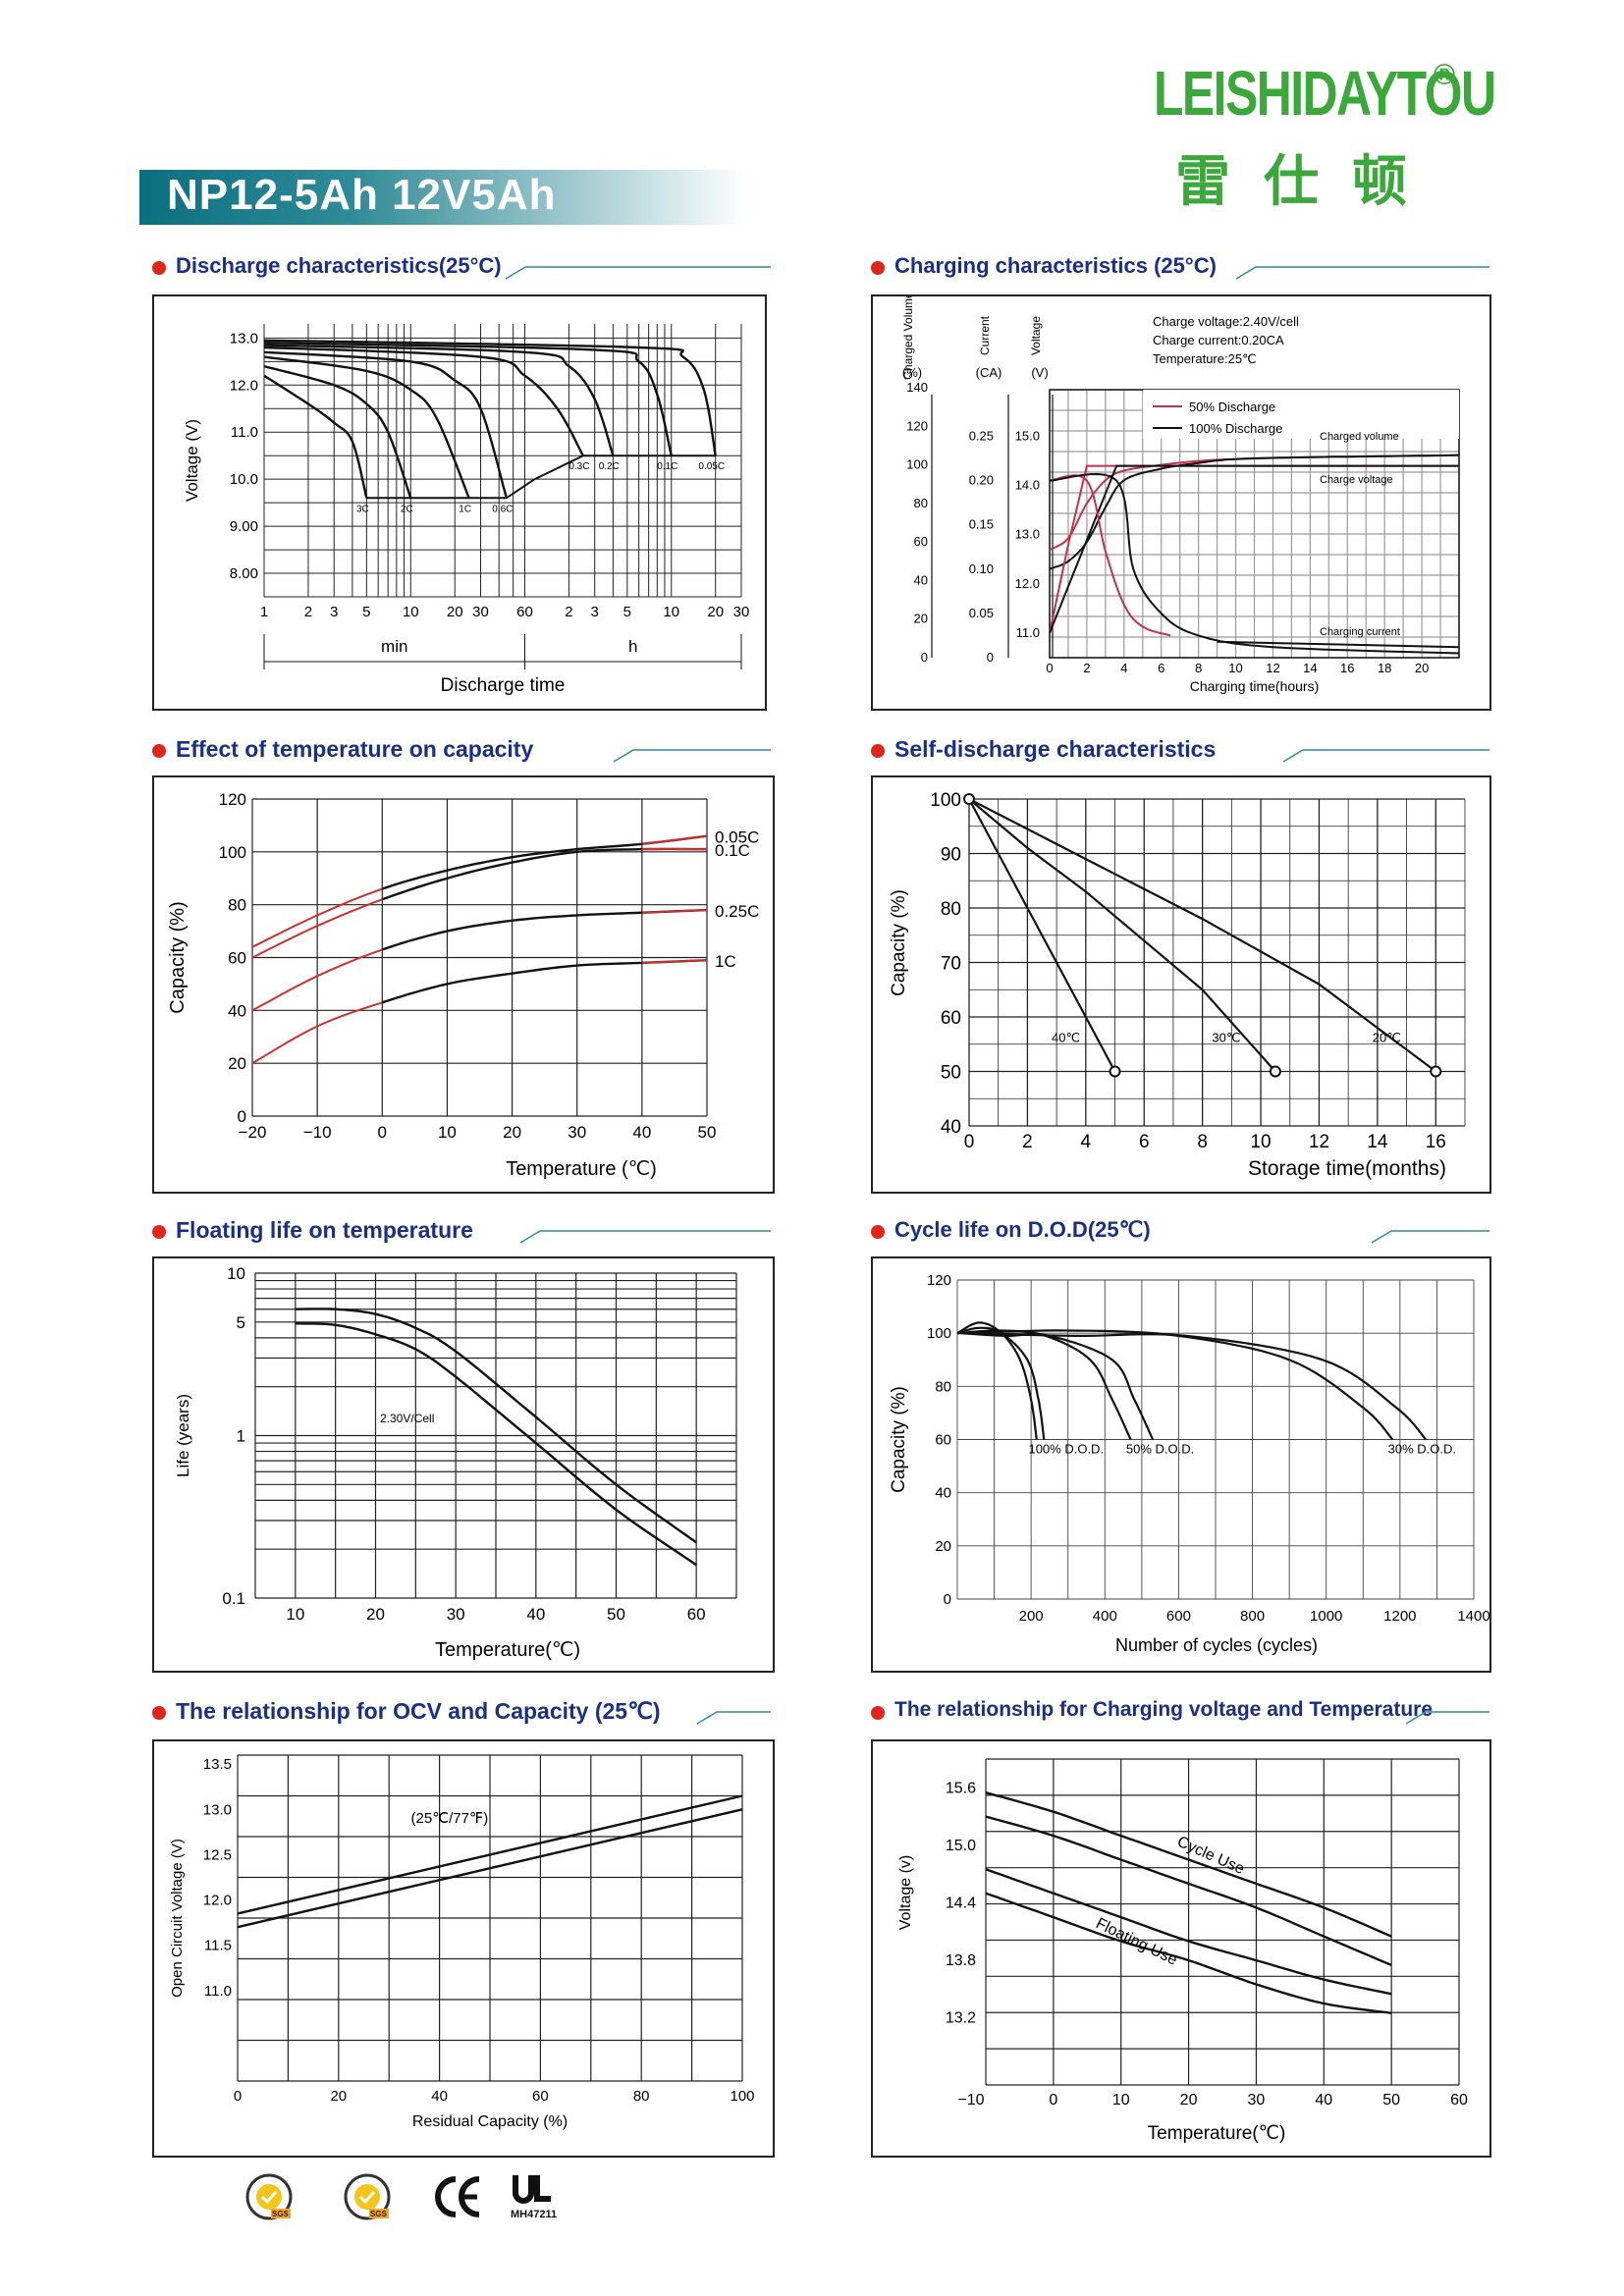 The height and width of the screenshot is (2296, 1624). Describe the element at coordinates (457, 2197) in the screenshot. I see `ce-mark-icon` at that location.